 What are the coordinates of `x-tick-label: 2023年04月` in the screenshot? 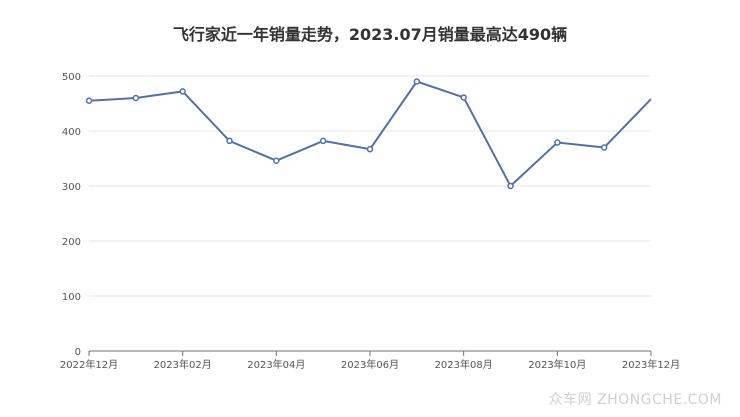 It's located at (276, 364).